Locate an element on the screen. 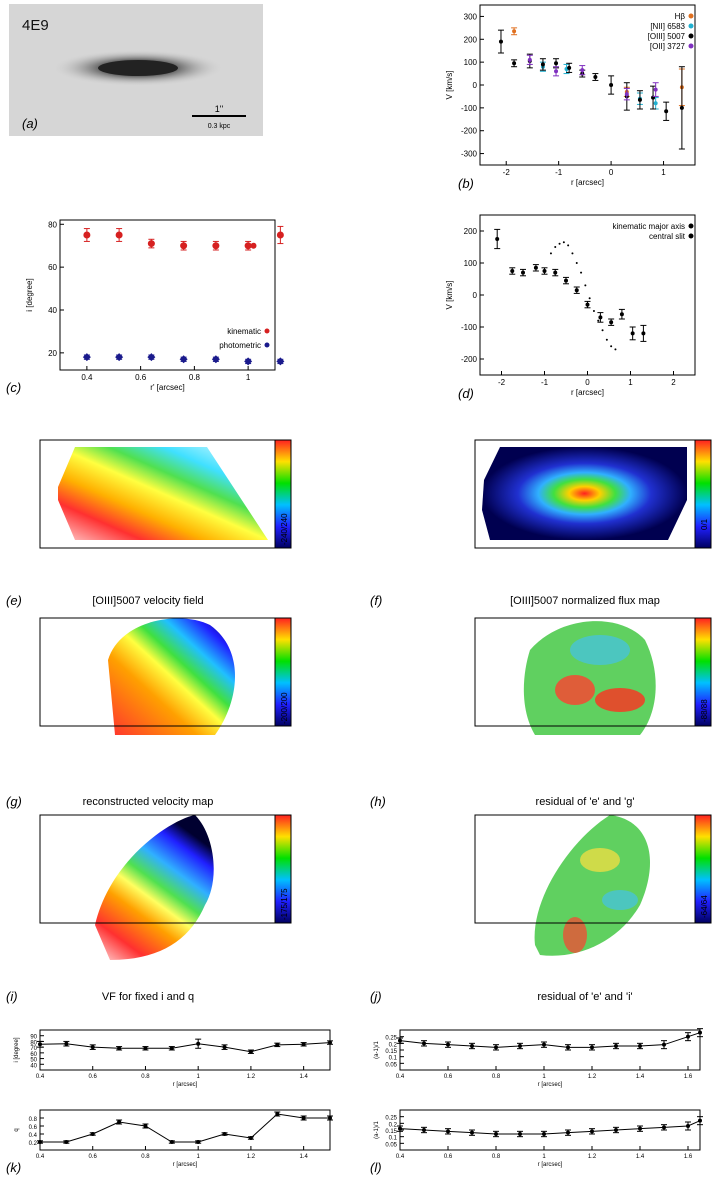  y-tick-label-n: 0.25 is located at coordinates (391, 1119).